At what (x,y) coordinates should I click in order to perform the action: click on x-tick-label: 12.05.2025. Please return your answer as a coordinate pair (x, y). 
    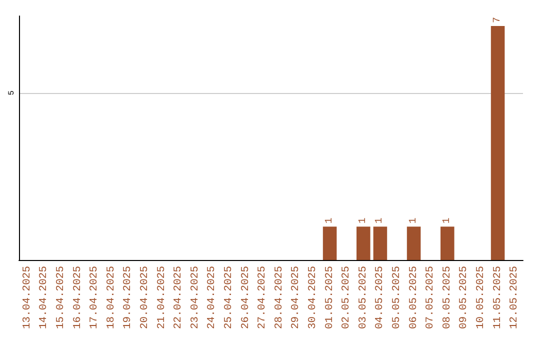
    Looking at the image, I should click on (514, 298).